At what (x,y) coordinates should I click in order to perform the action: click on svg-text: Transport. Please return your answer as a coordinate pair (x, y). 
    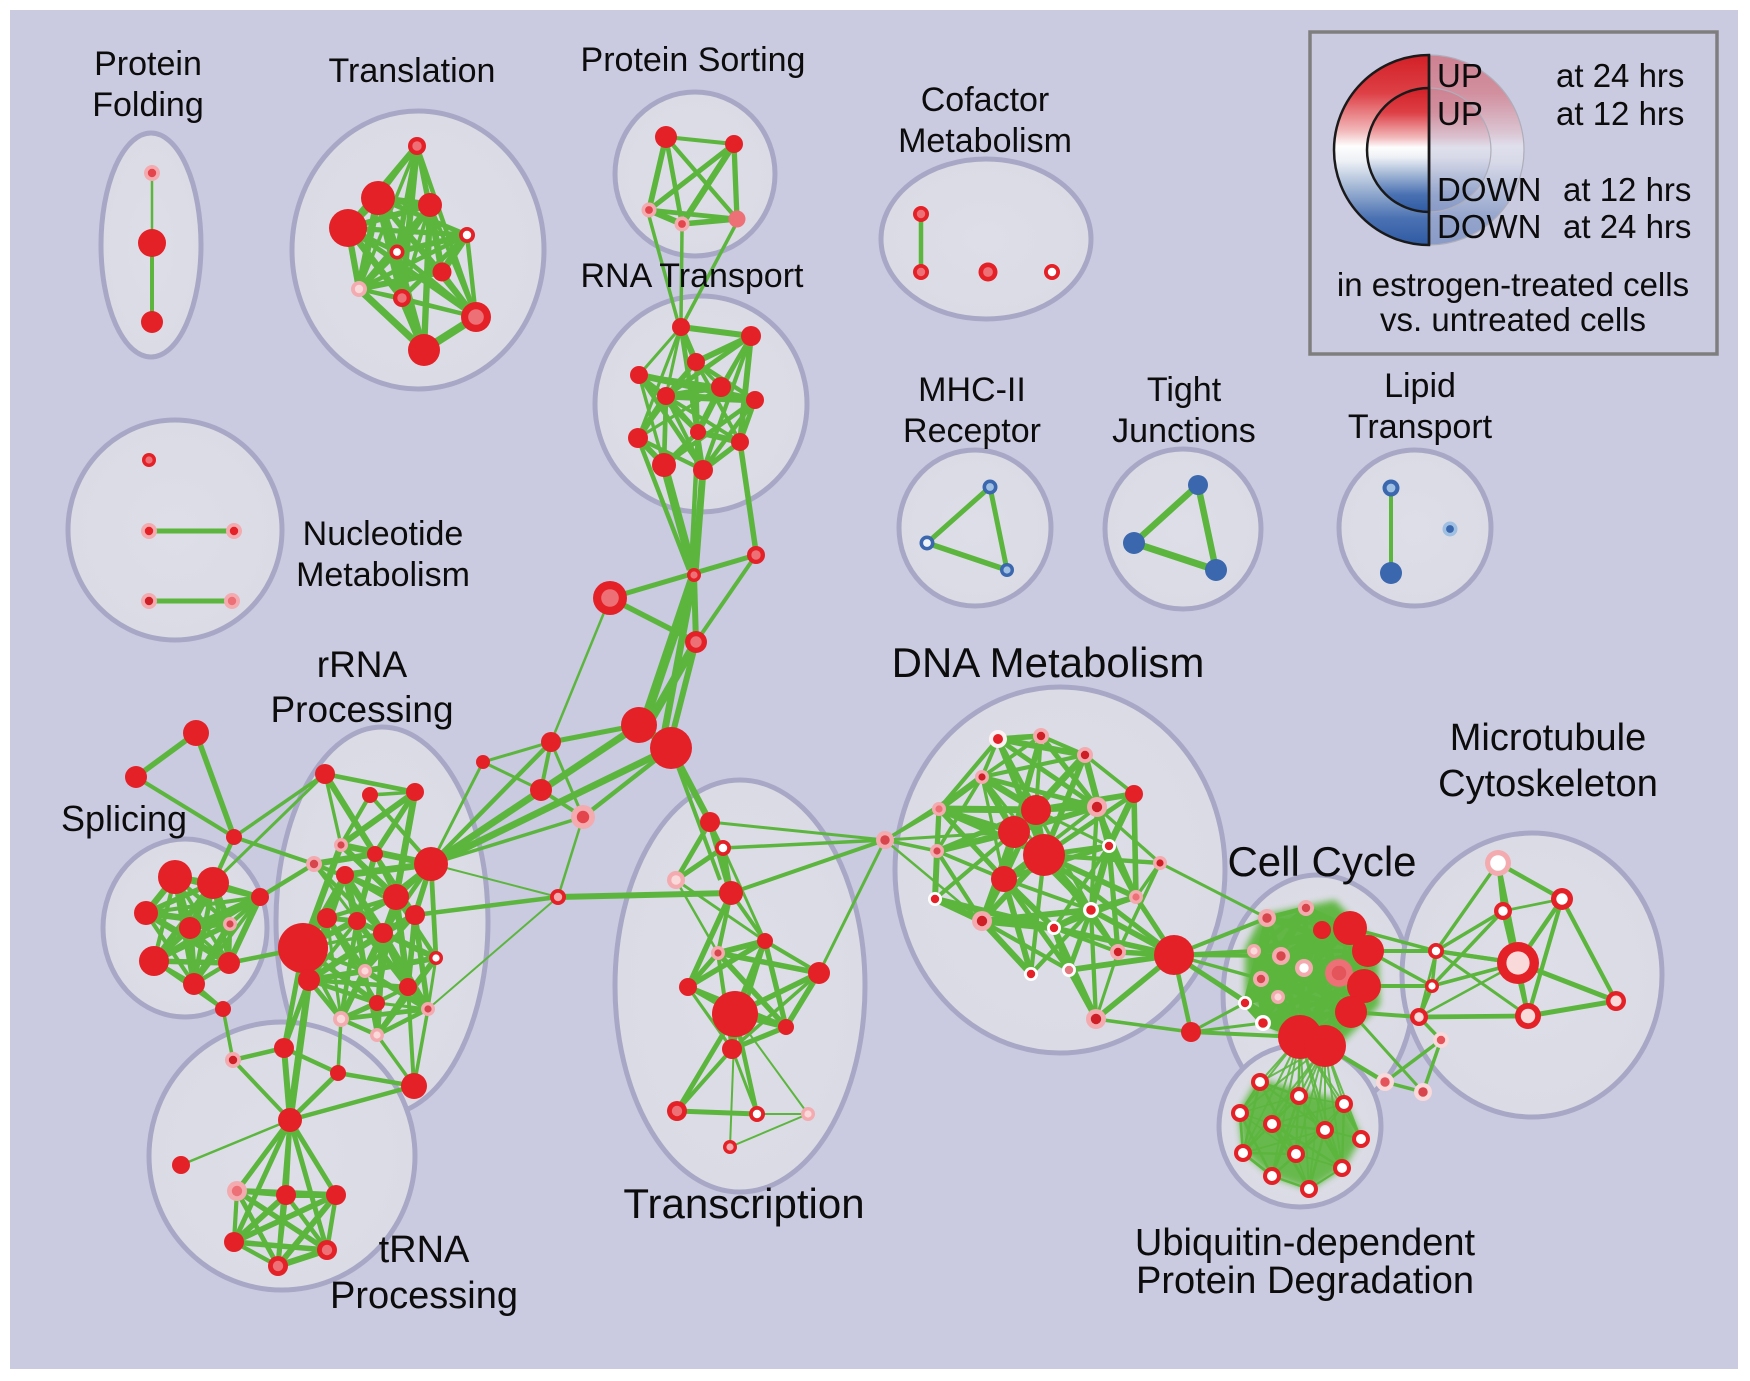
    Looking at the image, I should click on (1420, 427).